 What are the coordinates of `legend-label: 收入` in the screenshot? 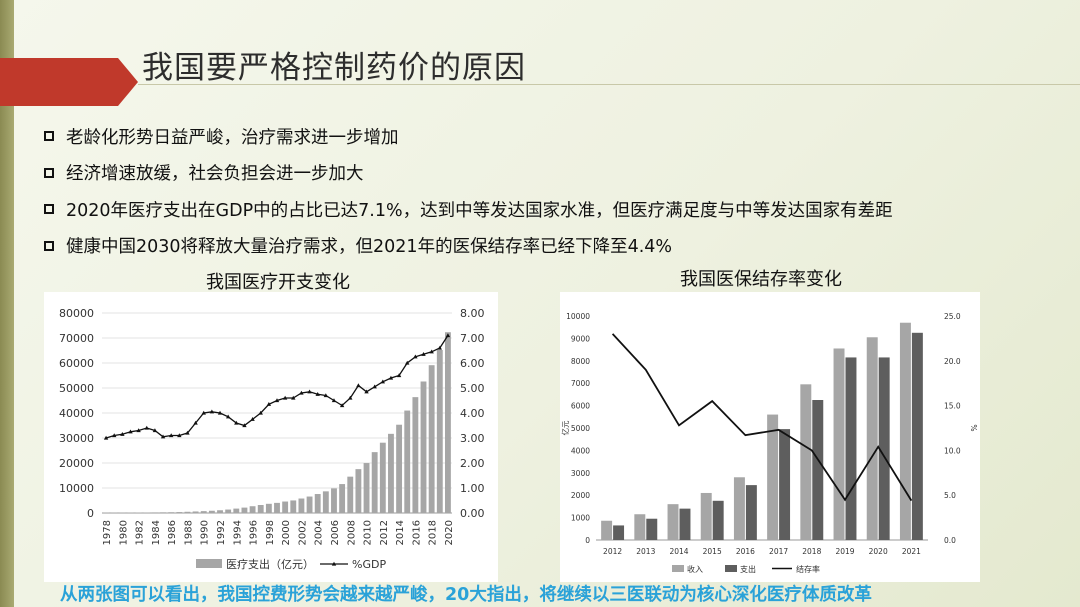 It's located at (695, 569).